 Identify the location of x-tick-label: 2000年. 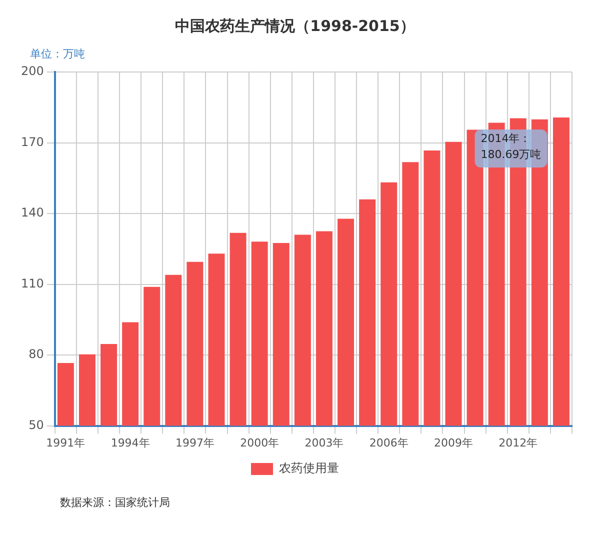
(260, 443).